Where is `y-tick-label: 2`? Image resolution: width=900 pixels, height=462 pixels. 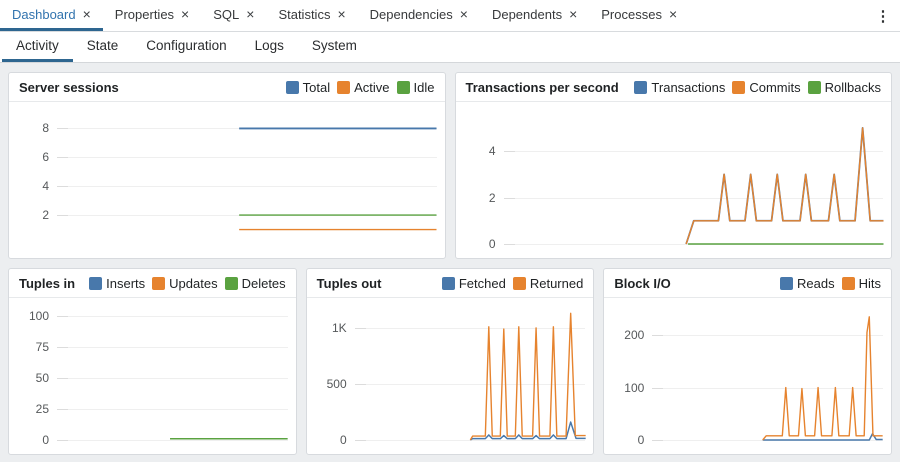 y-tick-label: 2 is located at coordinates (492, 197).